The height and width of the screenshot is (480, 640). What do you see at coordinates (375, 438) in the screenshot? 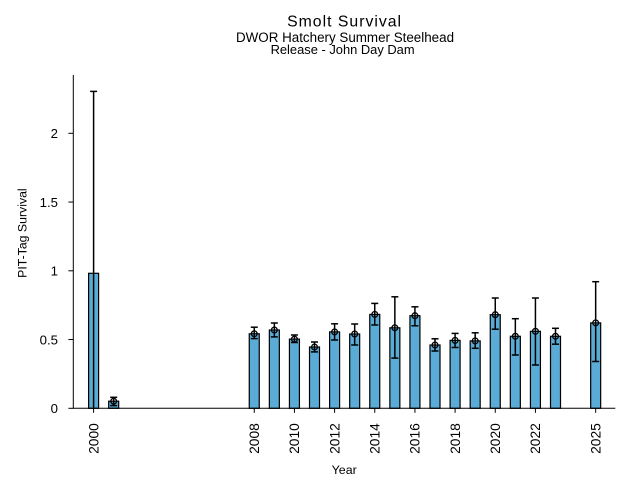
I see `svg-text: 2014` at bounding box center [375, 438].